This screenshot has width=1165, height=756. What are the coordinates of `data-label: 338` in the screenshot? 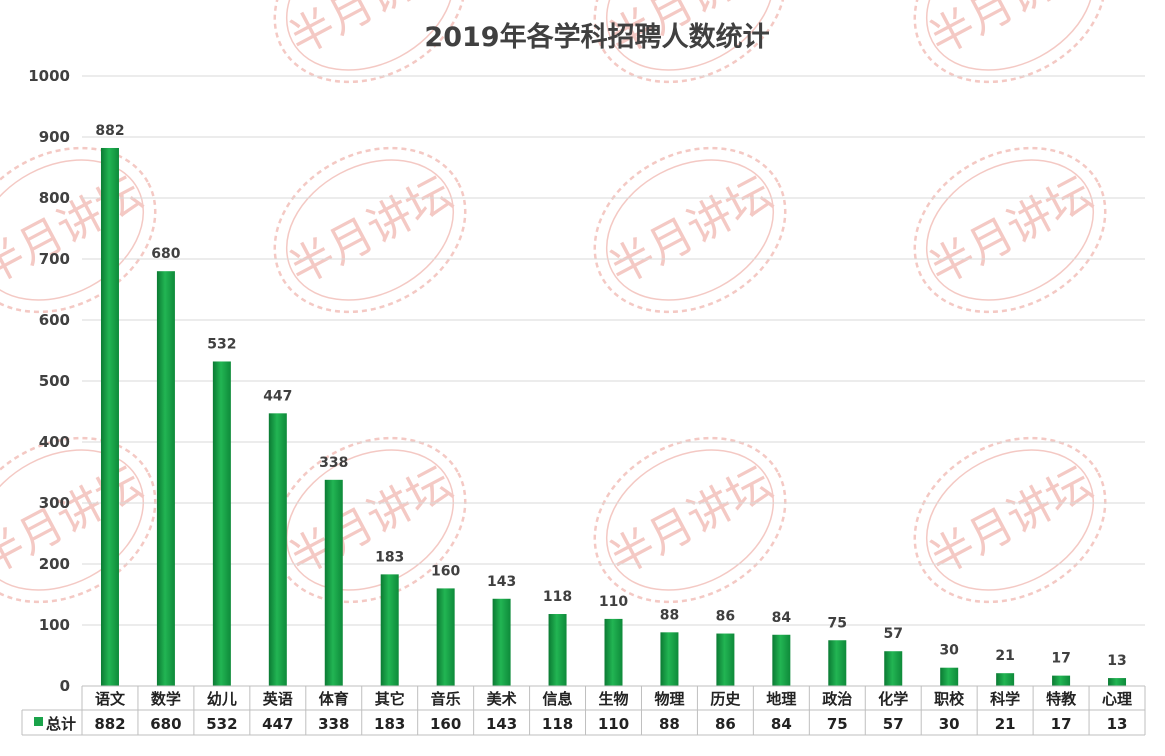 It's located at (333, 463).